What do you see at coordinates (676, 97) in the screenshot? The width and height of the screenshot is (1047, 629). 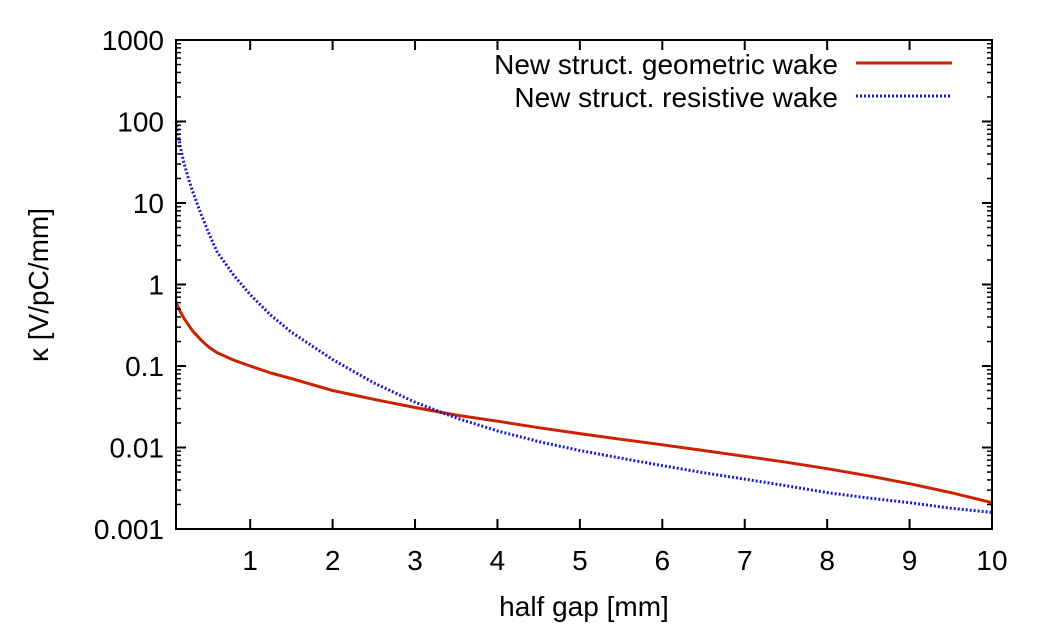 I see `legend-label-resistive: New struct. resistive wake` at bounding box center [676, 97].